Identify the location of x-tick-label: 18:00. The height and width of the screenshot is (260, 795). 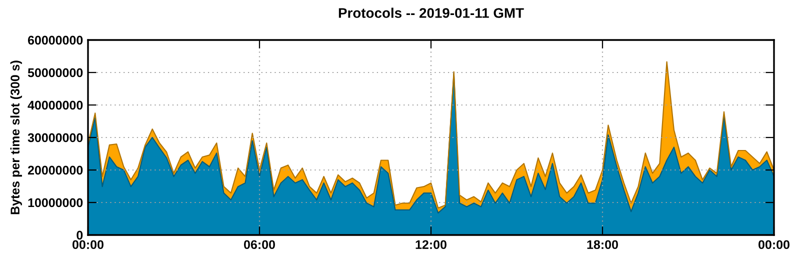
(602, 245).